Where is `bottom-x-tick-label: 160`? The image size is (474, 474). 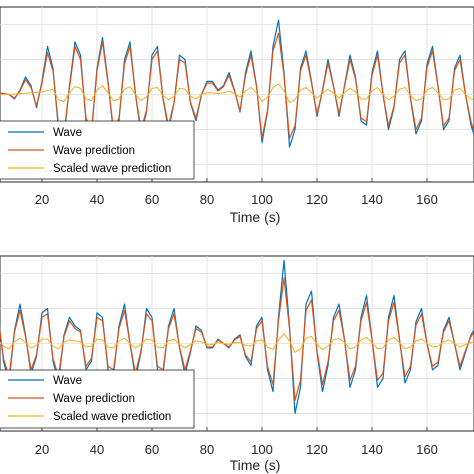
bottom-x-tick-label: 160 is located at coordinates (427, 449).